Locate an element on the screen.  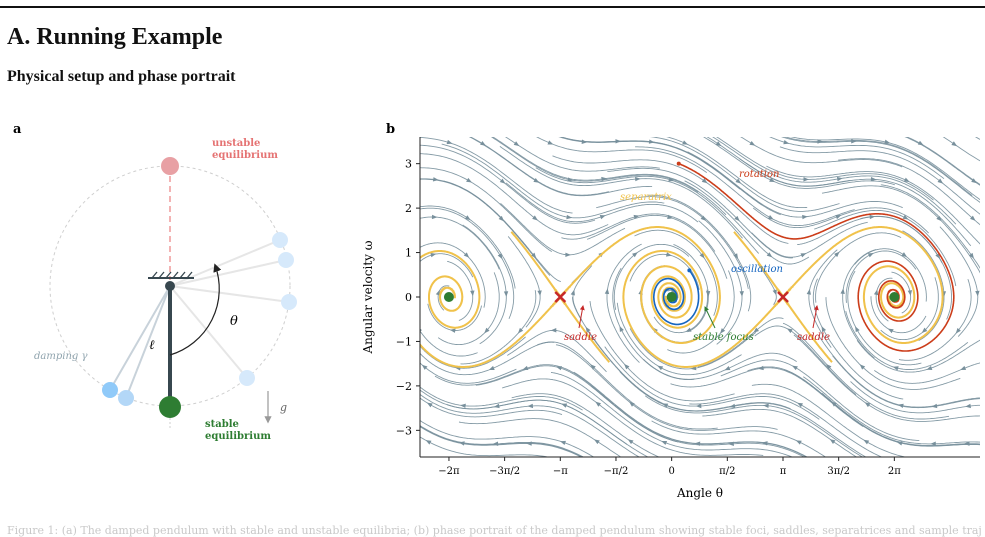
x-tick-label: −π is located at coordinates (560, 471).